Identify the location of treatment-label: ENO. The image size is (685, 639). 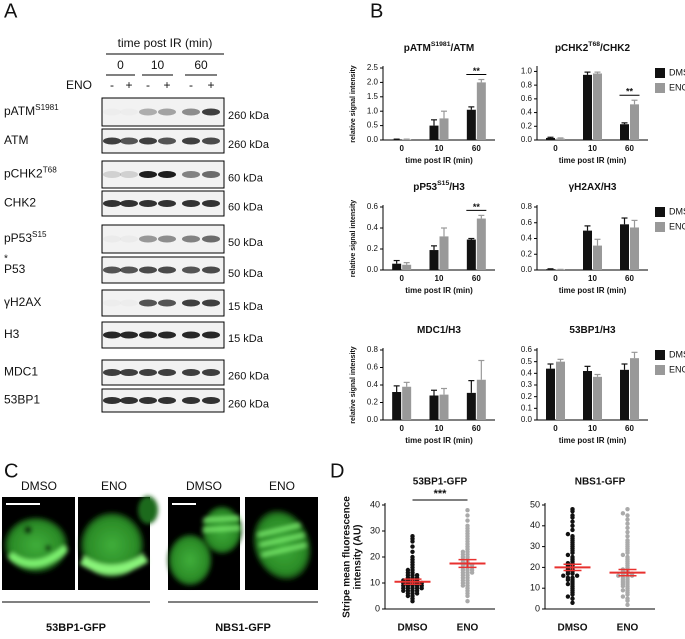
(79, 85).